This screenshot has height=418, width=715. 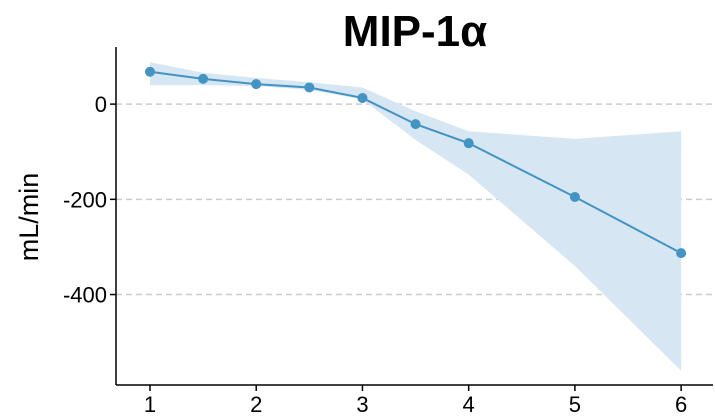 I want to click on y-tick-label: -400, so click(x=85, y=295).